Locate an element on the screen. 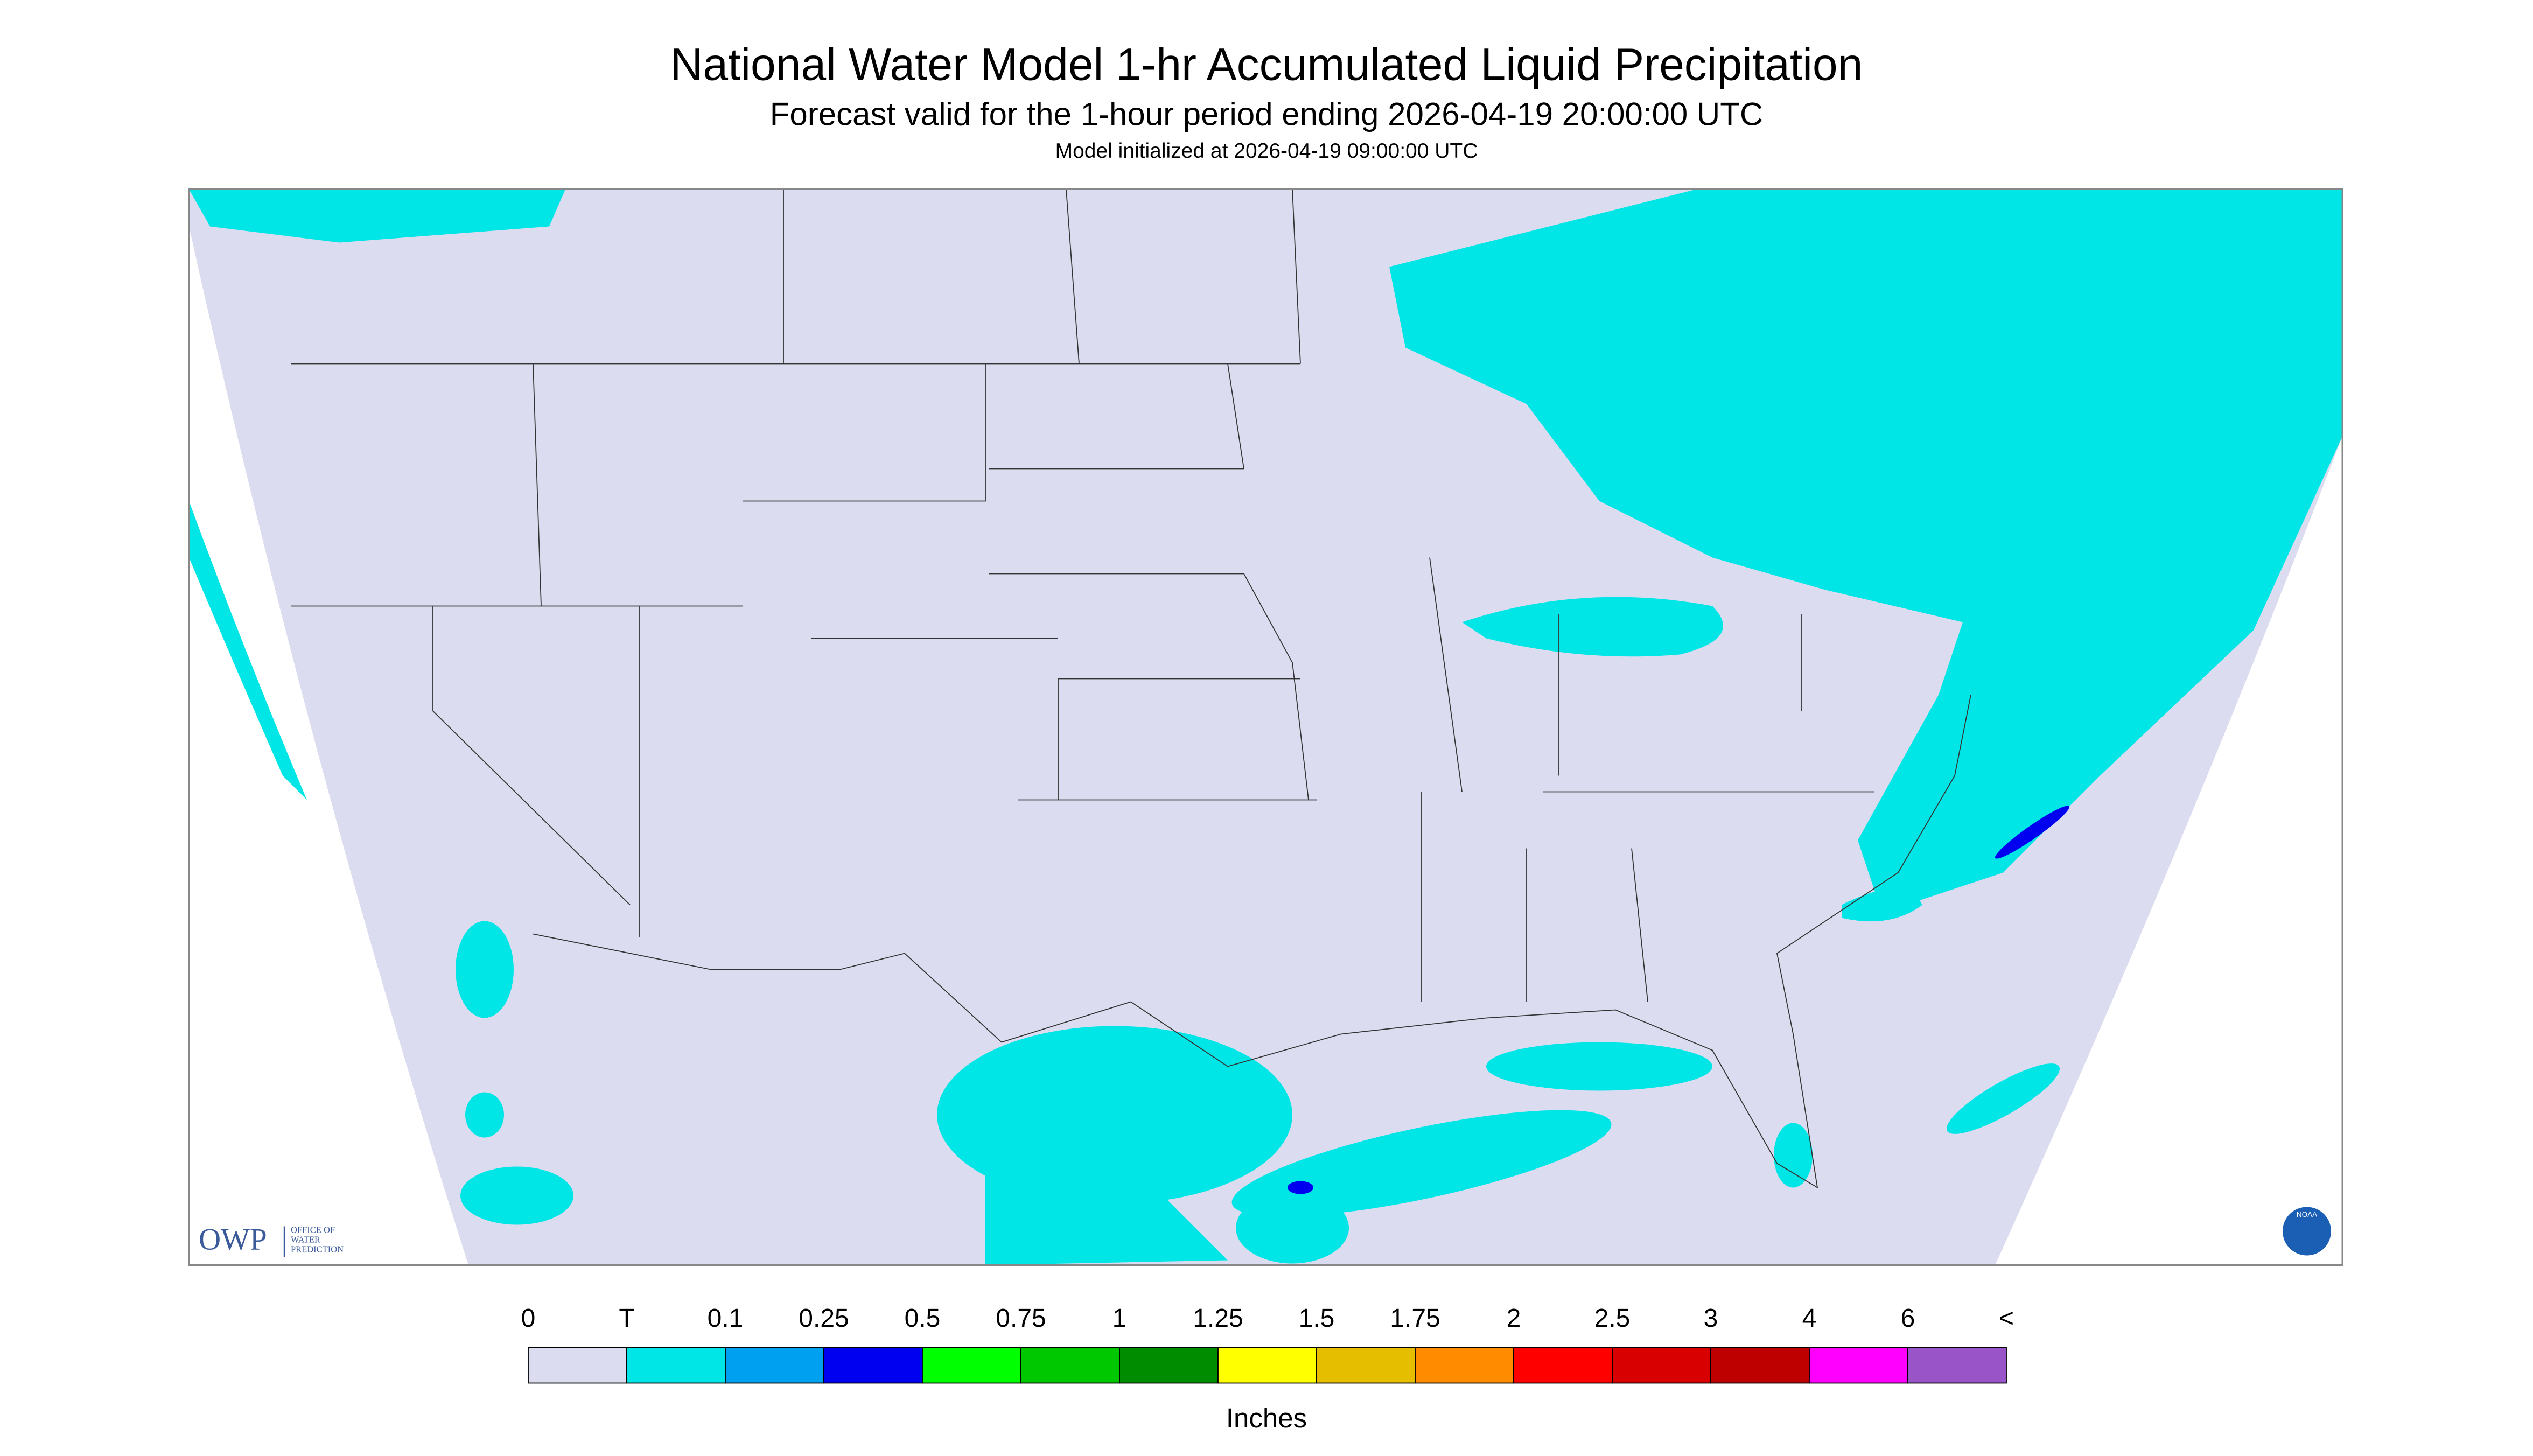 The width and height of the screenshot is (2533, 1456). legend-label: 1.75 is located at coordinates (1415, 1318).